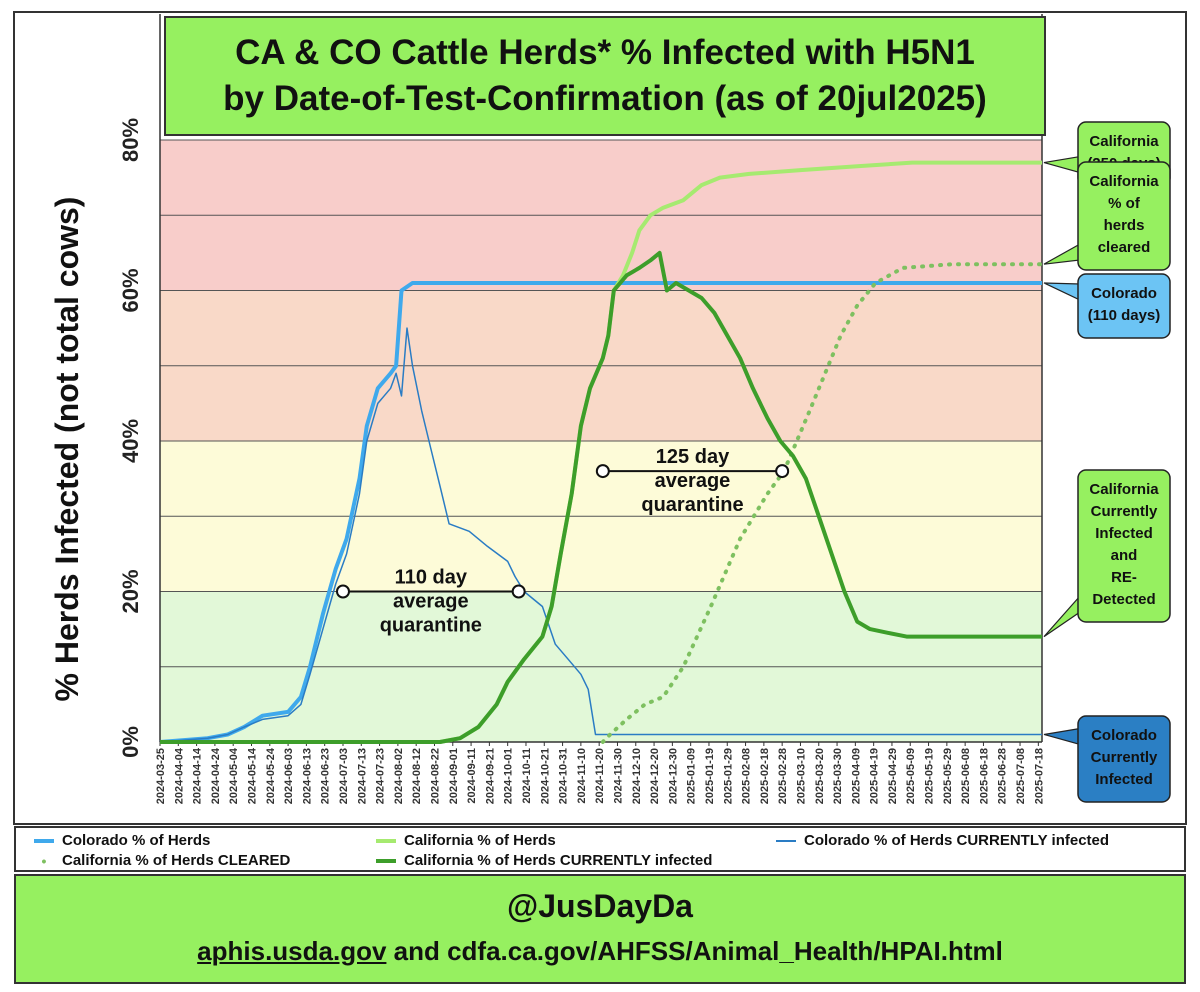 The width and height of the screenshot is (1200, 992). I want to click on x-tick-label: 2024-04-24, so click(216, 775).